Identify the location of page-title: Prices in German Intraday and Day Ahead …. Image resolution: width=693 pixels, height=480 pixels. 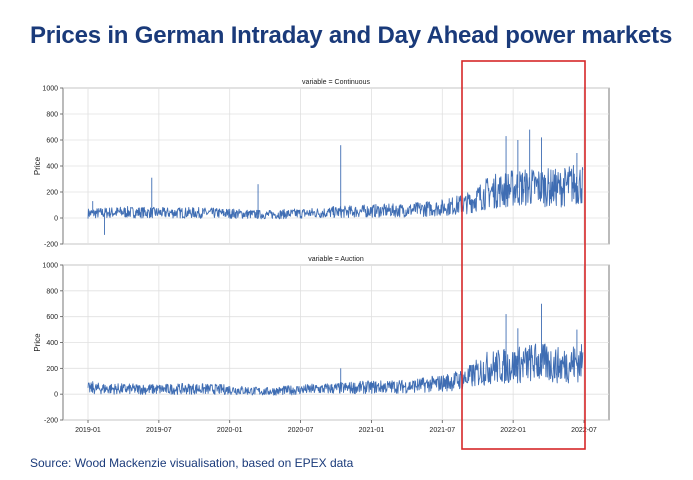
(351, 35).